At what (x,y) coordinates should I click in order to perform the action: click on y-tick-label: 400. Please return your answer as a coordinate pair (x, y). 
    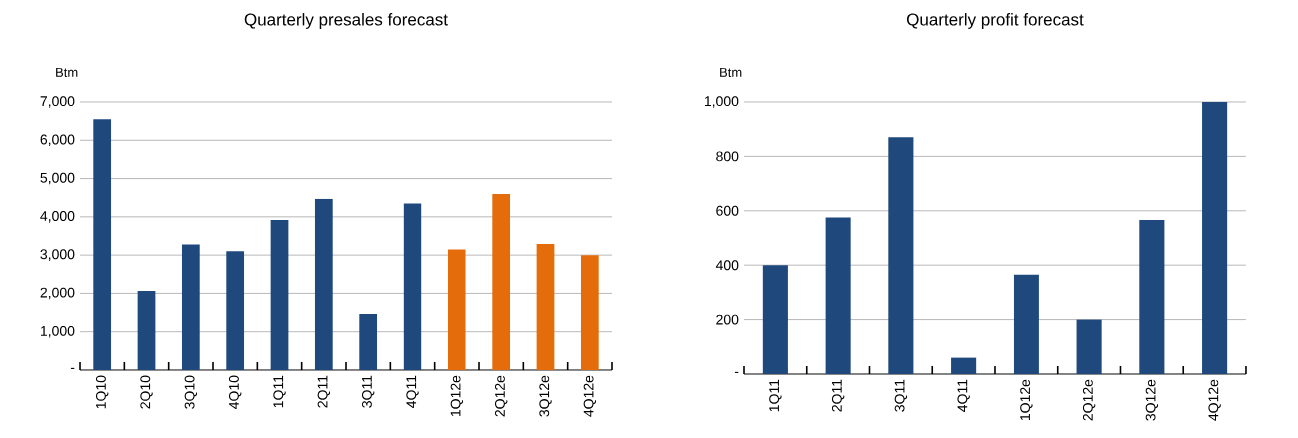
    Looking at the image, I should click on (727, 265).